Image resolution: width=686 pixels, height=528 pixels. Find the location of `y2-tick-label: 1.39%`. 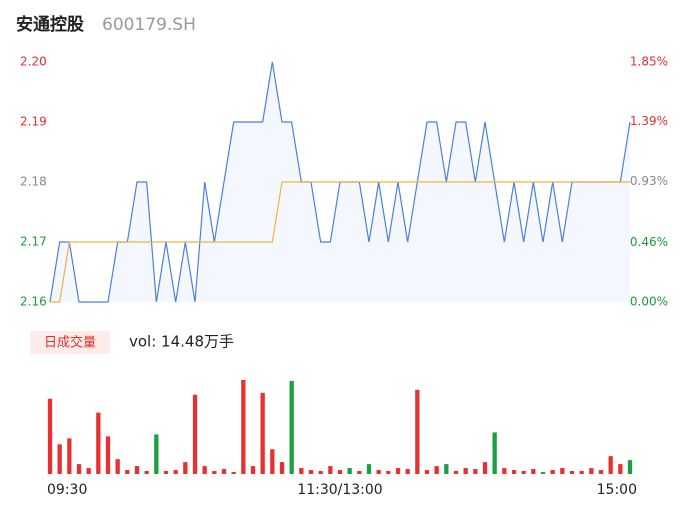

y2-tick-label: 1.39% is located at coordinates (649, 121).